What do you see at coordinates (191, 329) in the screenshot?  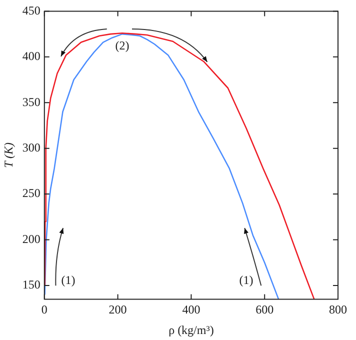 I see `x-axis-title: ρ (kg/m³)` at bounding box center [191, 329].